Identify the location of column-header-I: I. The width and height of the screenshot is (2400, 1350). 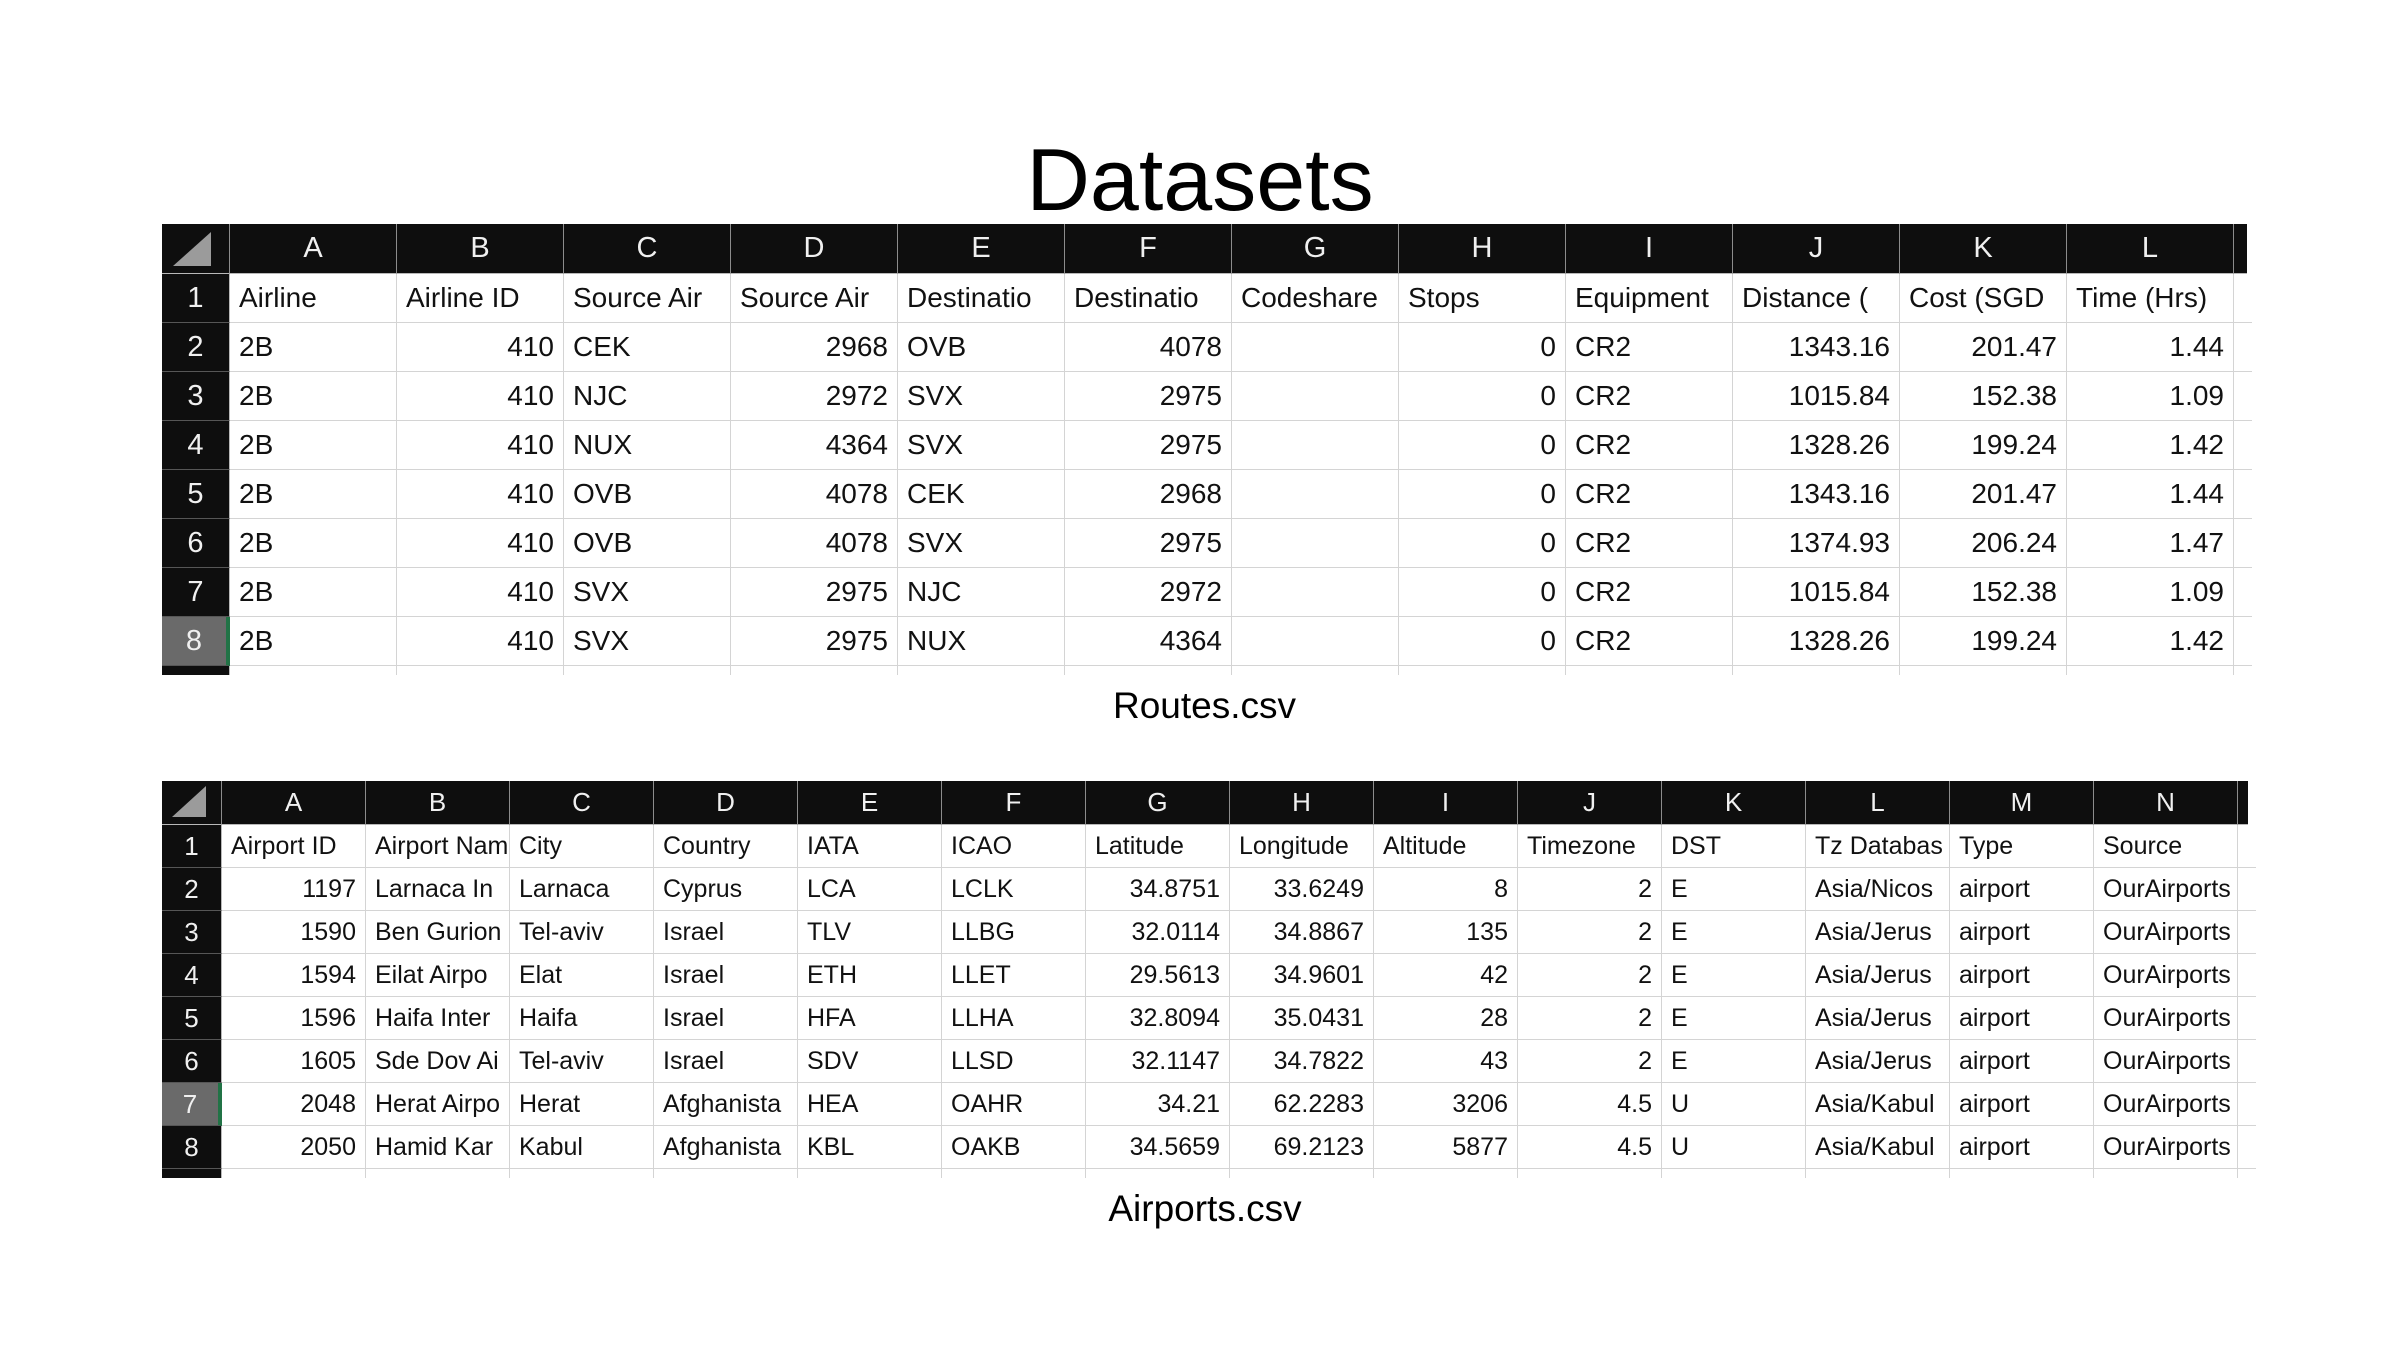
(1446, 803).